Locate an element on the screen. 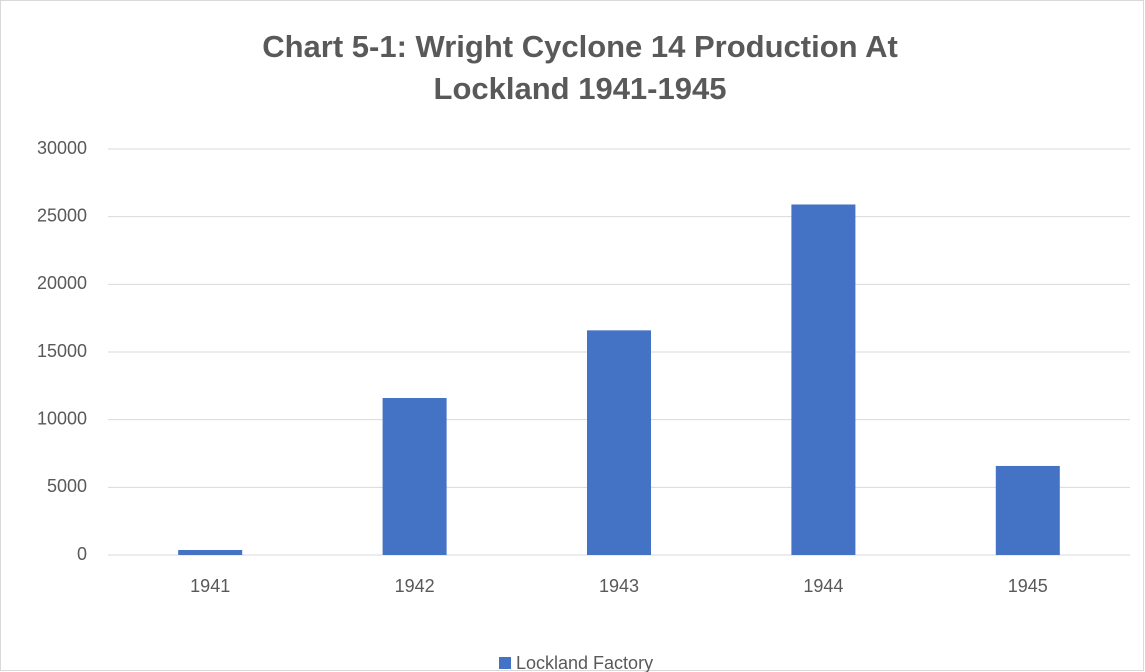 Image resolution: width=1145 pixels, height=672 pixels. y-tick-label: 30000 is located at coordinates (62, 148).